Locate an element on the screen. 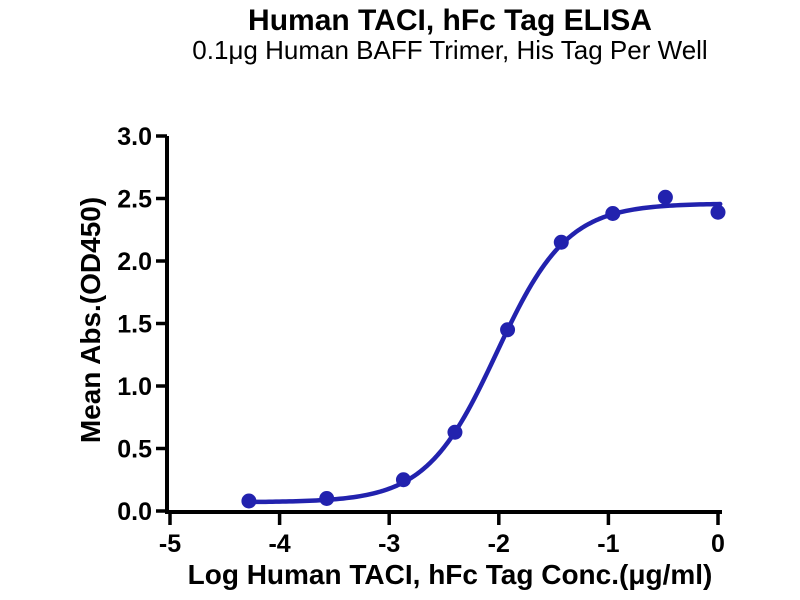 This screenshot has height=600, width=800. y-tick-label: 2.0 is located at coordinates (134, 262).